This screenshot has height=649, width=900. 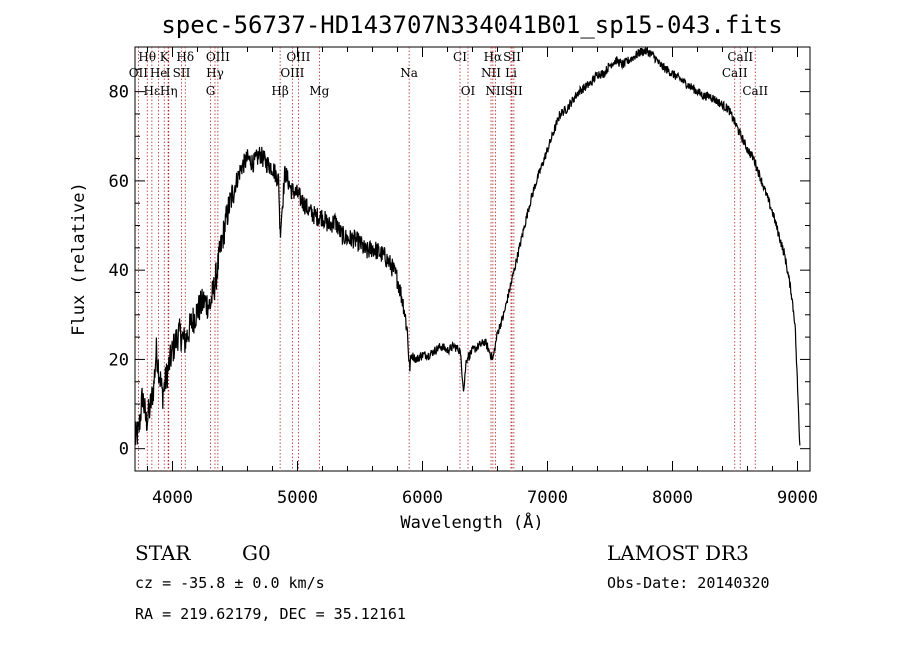 I want to click on redshift-text: cz = -35.8 ± 0.0 km/s, so click(x=230, y=583).